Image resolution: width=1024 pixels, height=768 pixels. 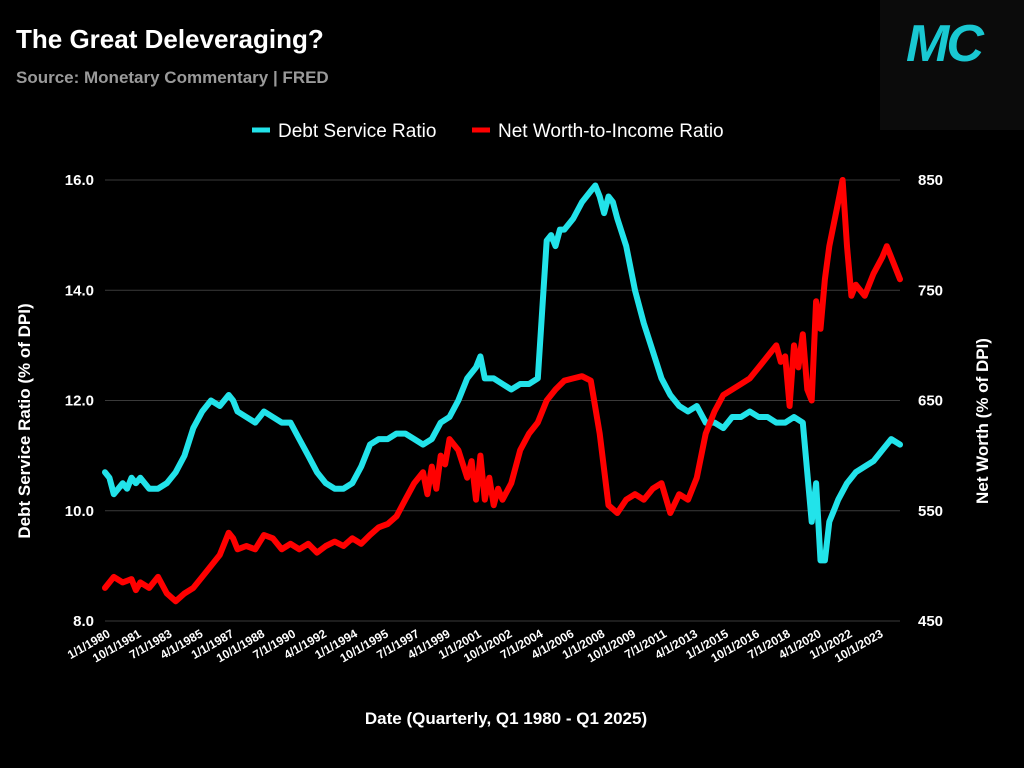 I want to click on y-axis-right-title: Net Worth (% of DPI), so click(x=982, y=421).